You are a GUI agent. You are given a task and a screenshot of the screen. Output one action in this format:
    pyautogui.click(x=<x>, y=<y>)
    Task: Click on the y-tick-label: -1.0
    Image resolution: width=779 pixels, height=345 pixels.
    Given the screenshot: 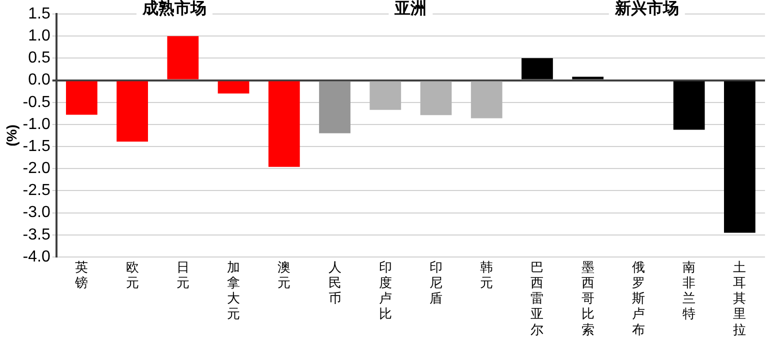 What is the action you would take?
    pyautogui.click(x=36, y=124)
    